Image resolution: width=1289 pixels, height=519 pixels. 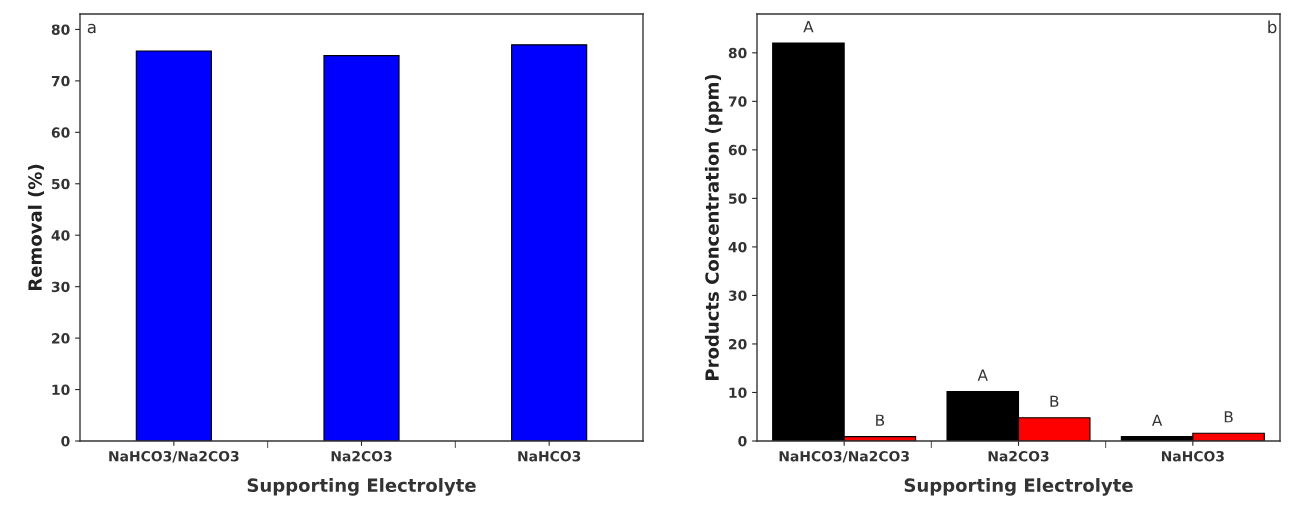 I want to click on series-label: B, so click(x=1054, y=401).